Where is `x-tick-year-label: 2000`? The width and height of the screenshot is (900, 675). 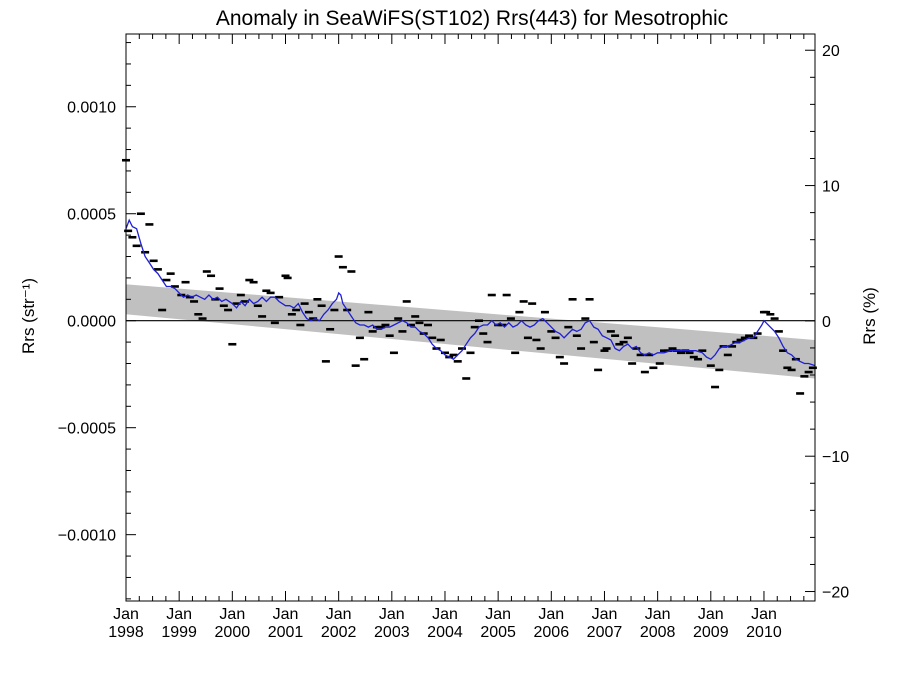
x-tick-year-label: 2000 is located at coordinates (233, 632).